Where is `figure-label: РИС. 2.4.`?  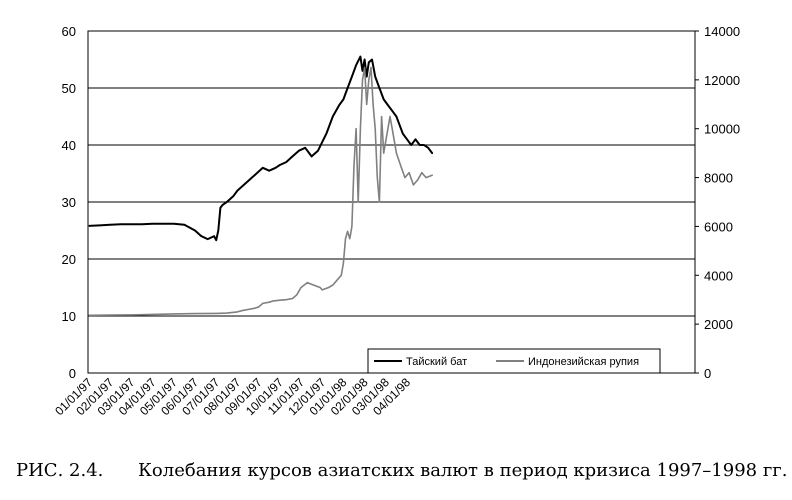
figure-label: РИС. 2.4. is located at coordinates (60, 470).